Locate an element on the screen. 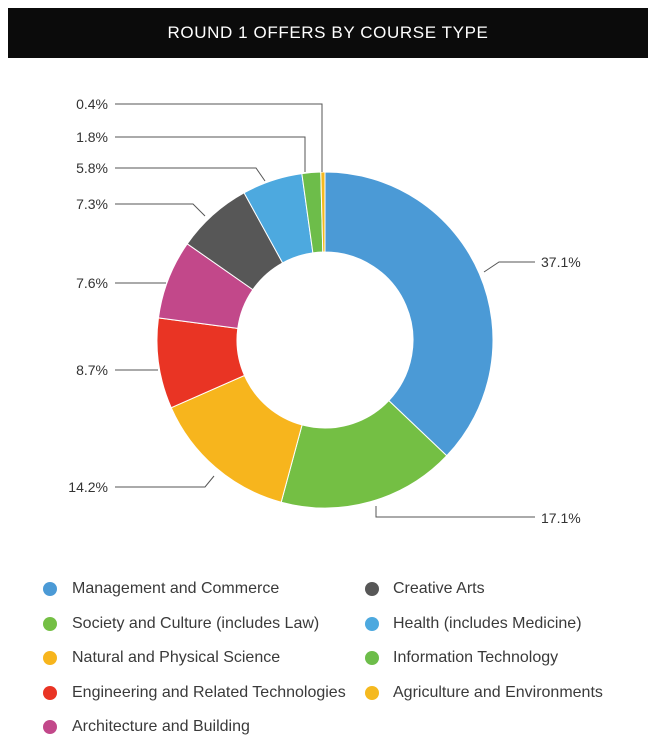 The image size is (656, 751). data-label-agriculture-and-environments: 0.4% is located at coordinates (92, 104).